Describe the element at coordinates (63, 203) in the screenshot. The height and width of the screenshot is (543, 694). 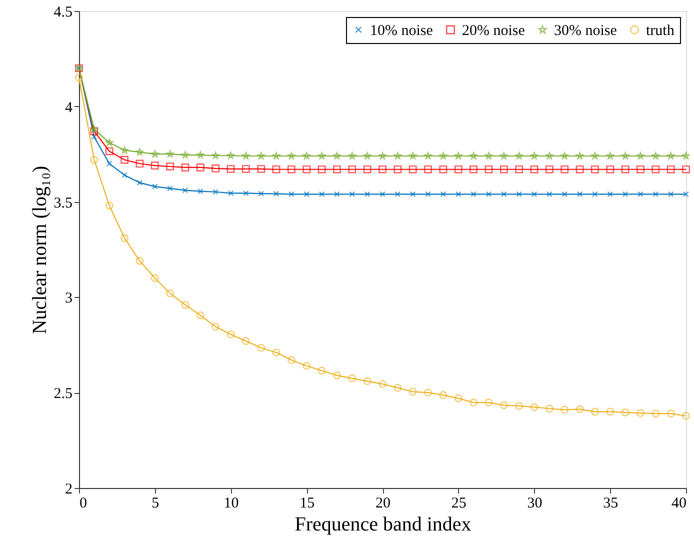
I see `y-tick-label: 3.5` at that location.